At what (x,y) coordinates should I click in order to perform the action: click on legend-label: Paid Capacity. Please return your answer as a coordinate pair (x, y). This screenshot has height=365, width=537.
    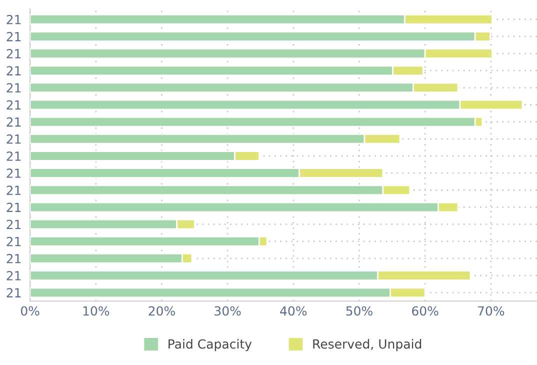
    Looking at the image, I should click on (210, 345).